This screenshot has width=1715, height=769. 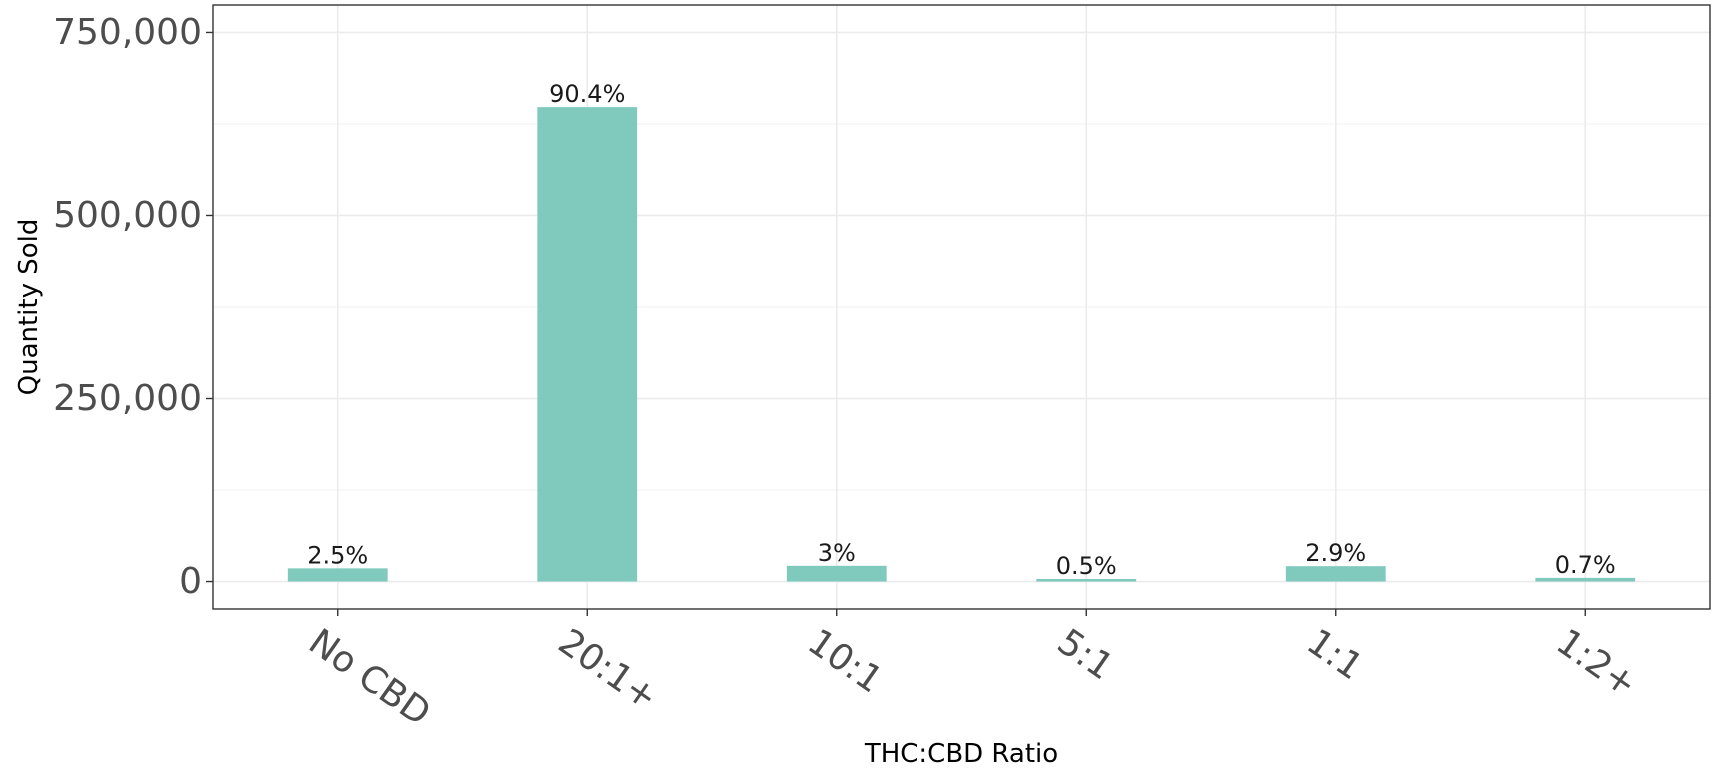 I want to click on y-tick-label: 750,000, so click(x=127, y=32).